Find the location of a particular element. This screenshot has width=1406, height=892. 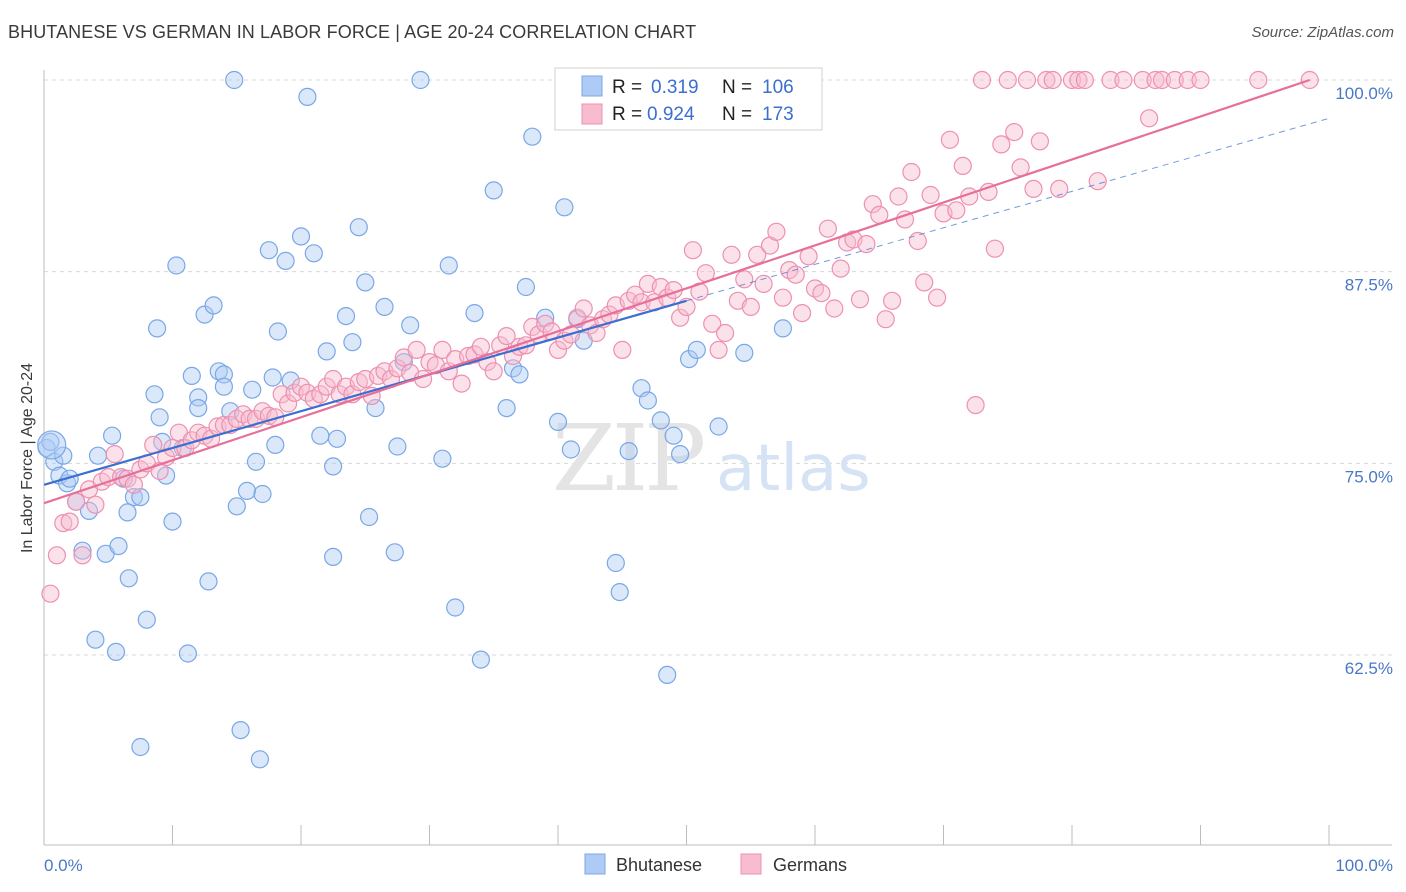

legend-n-label-2: N = is located at coordinates (737, 114).